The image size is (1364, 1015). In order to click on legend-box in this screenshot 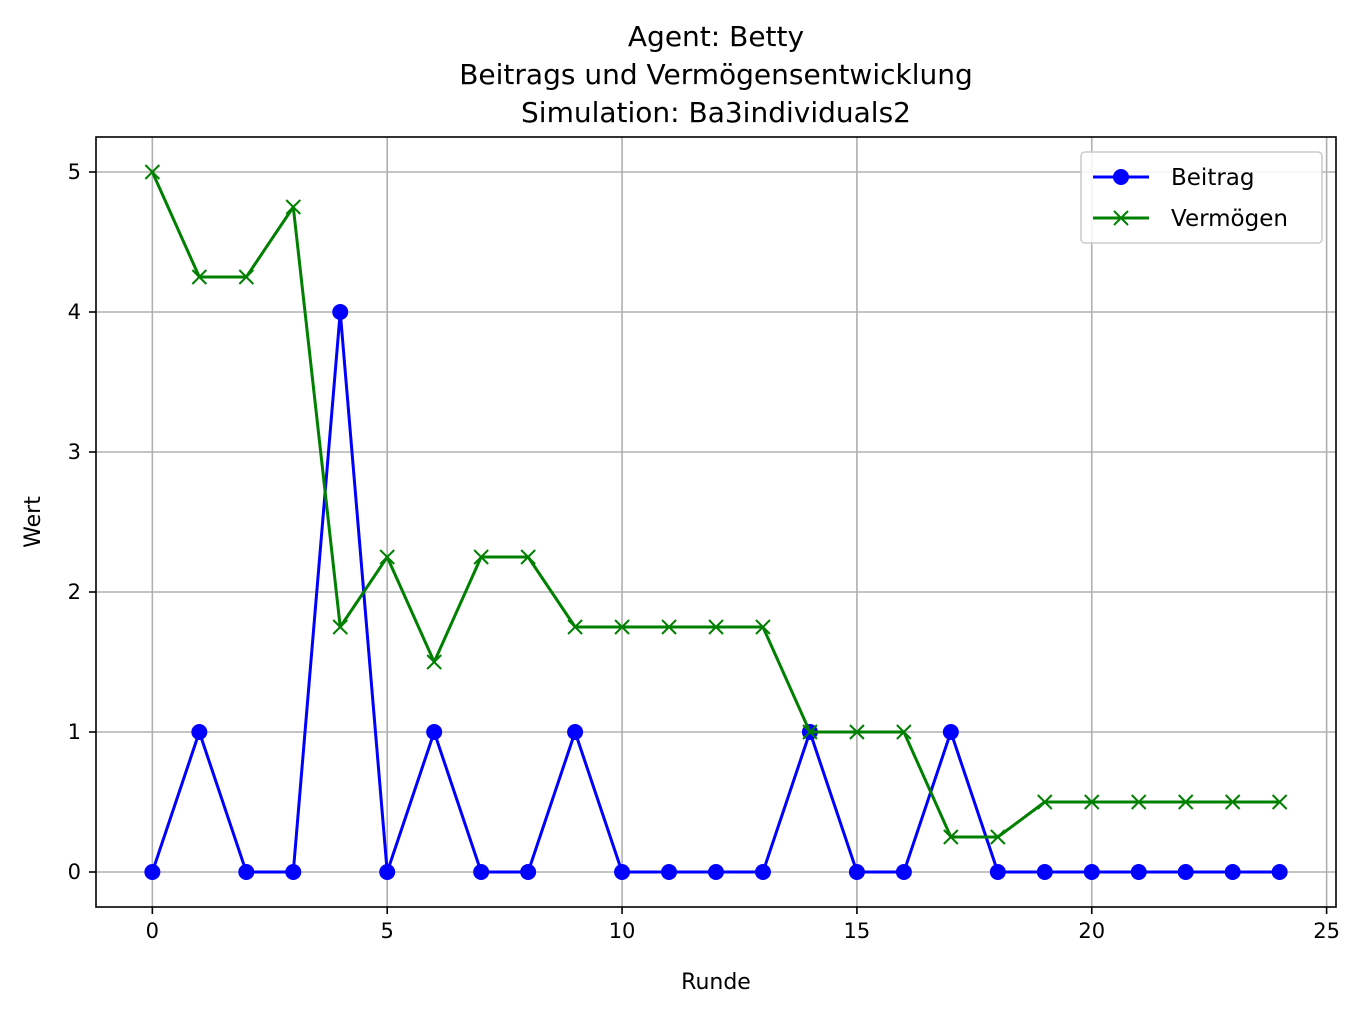, I will do `click(1201, 197)`.